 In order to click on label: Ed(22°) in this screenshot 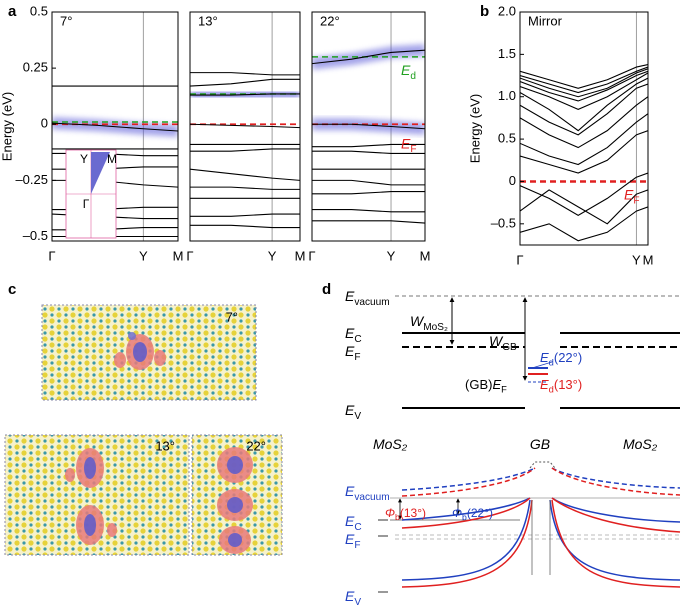, I will do `click(561, 359)`.